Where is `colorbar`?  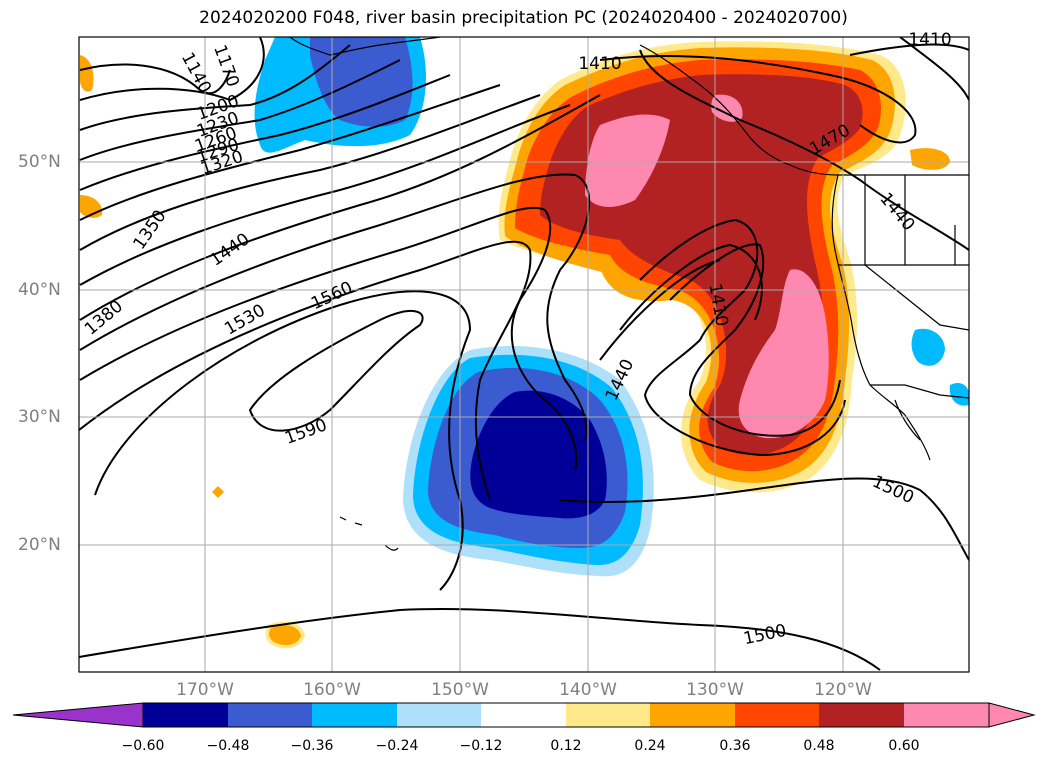
colorbar is located at coordinates (524, 715).